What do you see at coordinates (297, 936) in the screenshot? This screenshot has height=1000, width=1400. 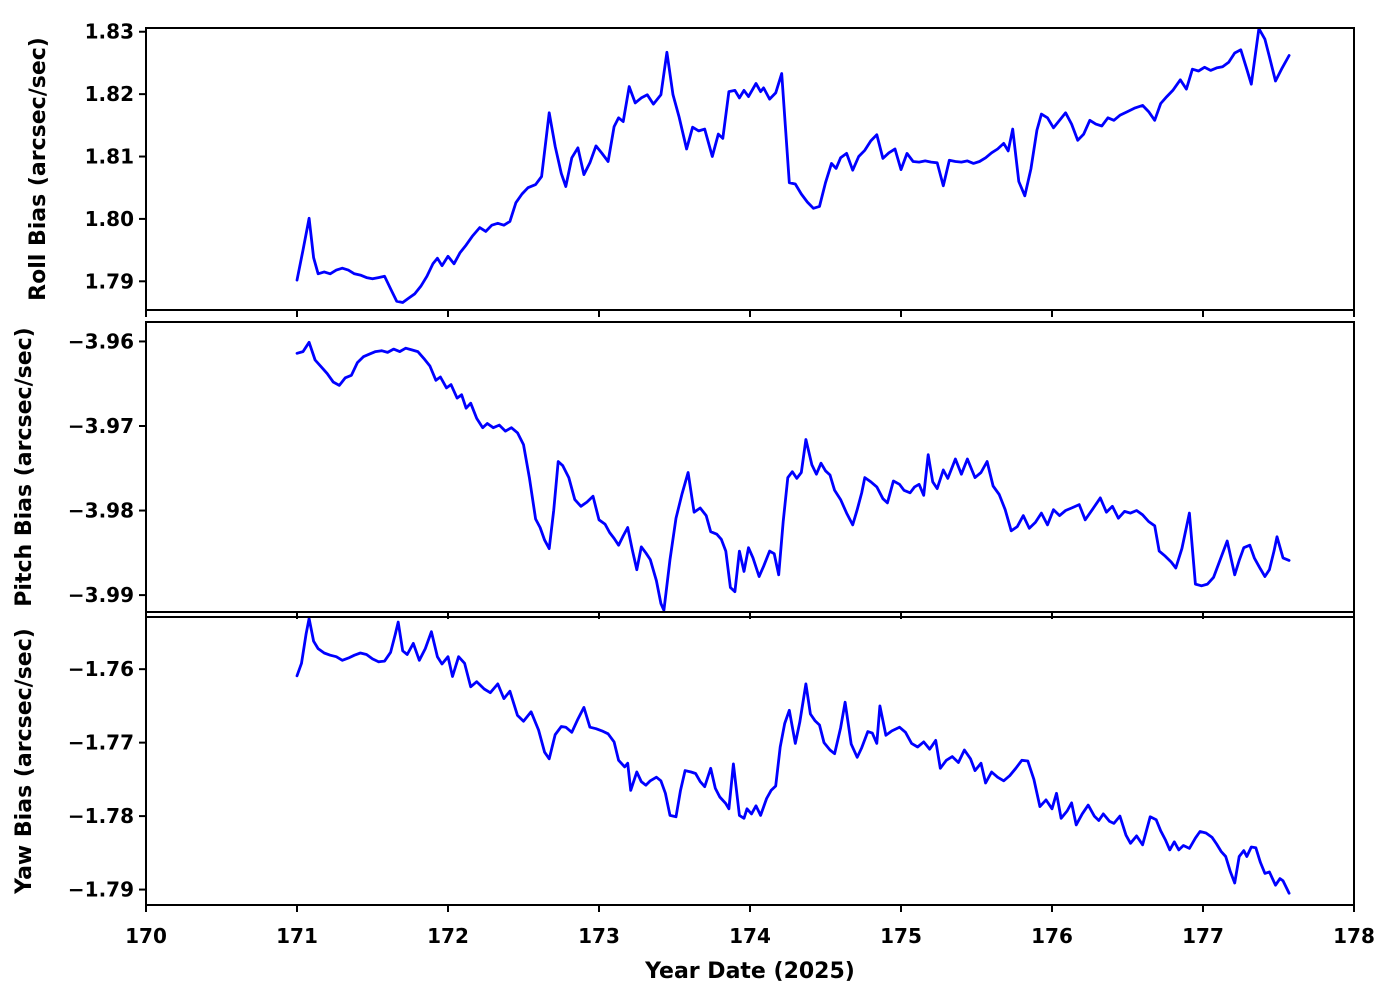 I see `x-tick-label: 171` at bounding box center [297, 936].